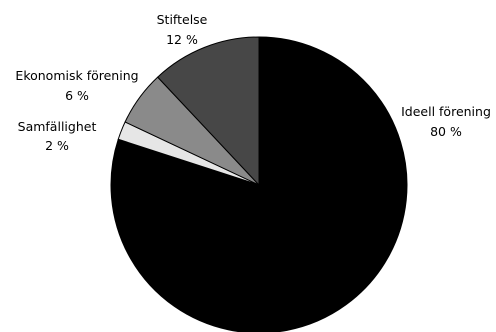 The width and height of the screenshot is (496, 332). What do you see at coordinates (446, 131) in the screenshot?
I see `label-ideell-forening-value: 80 %` at bounding box center [446, 131].